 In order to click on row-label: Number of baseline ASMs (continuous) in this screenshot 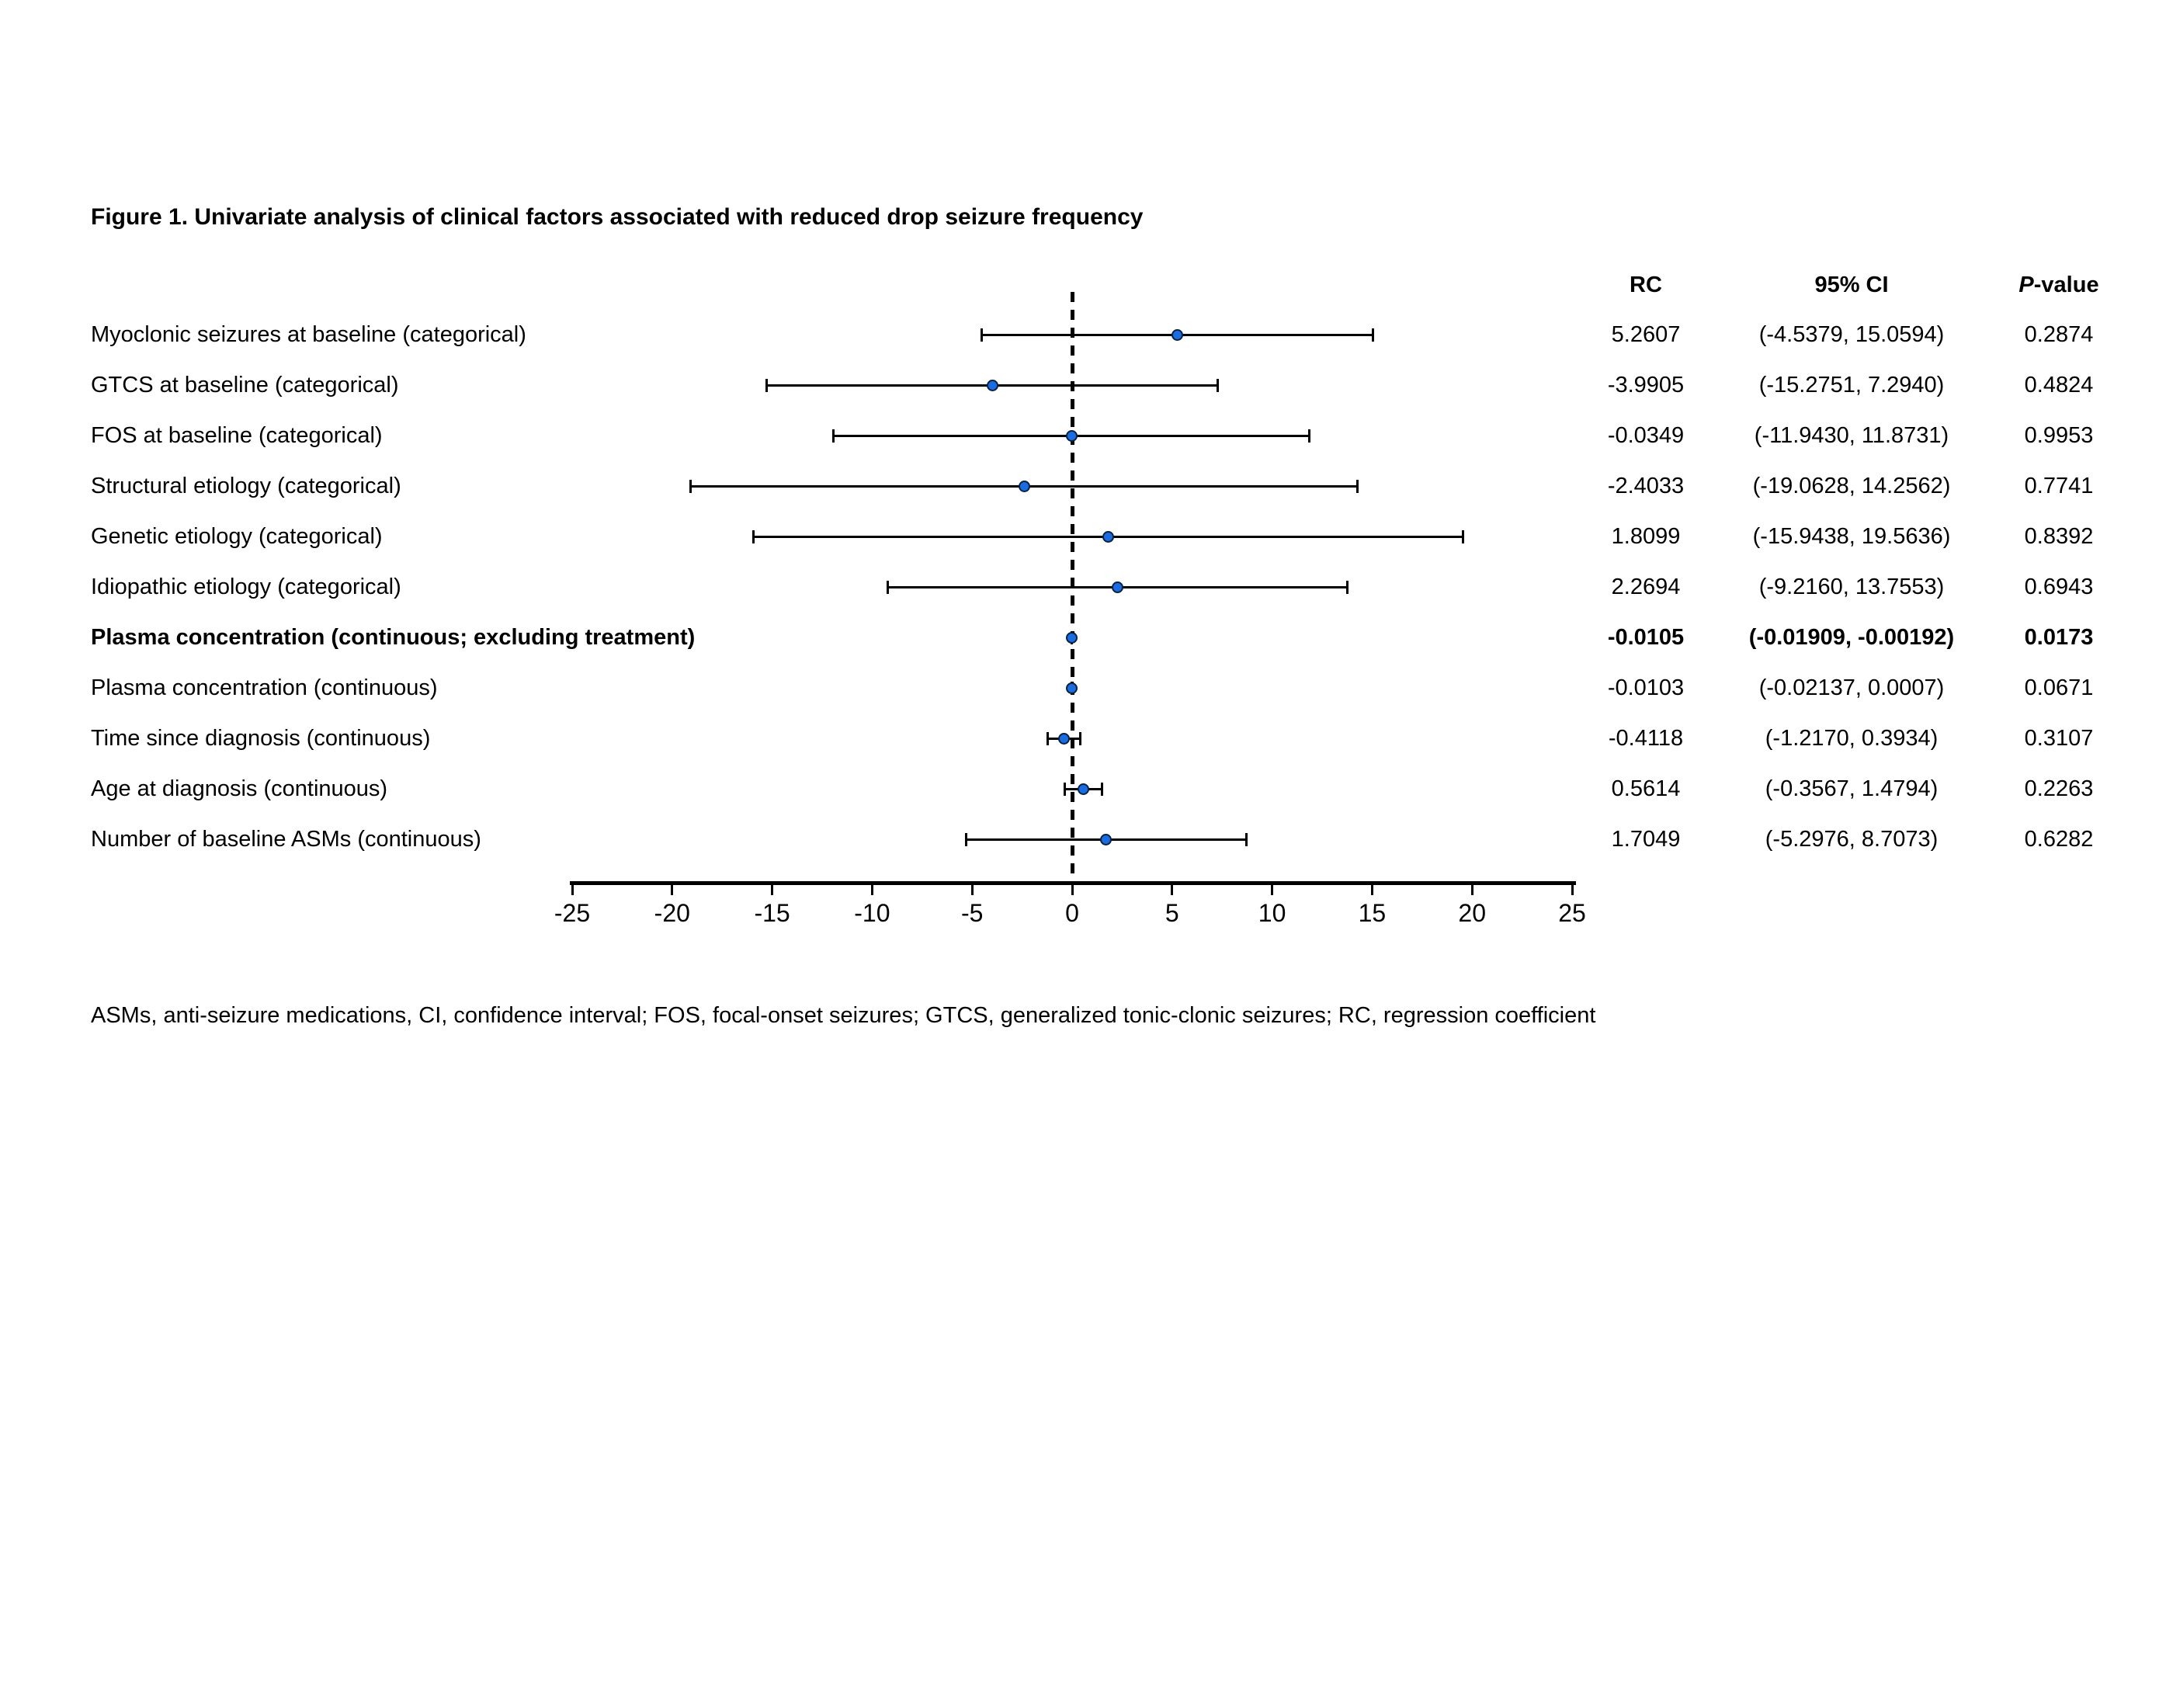, I will do `click(286, 840)`.